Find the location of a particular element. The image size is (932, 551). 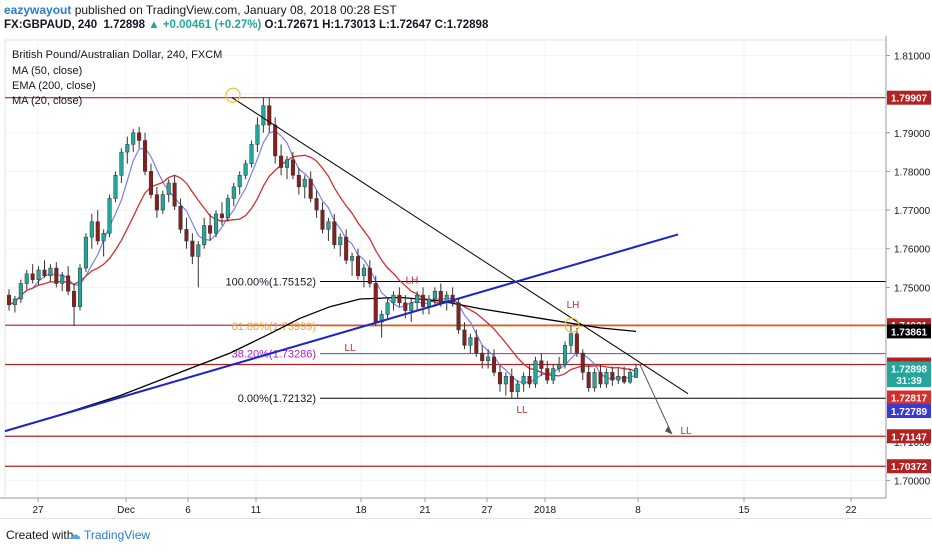

price-tag-label: 1.71147 is located at coordinates (909, 437).